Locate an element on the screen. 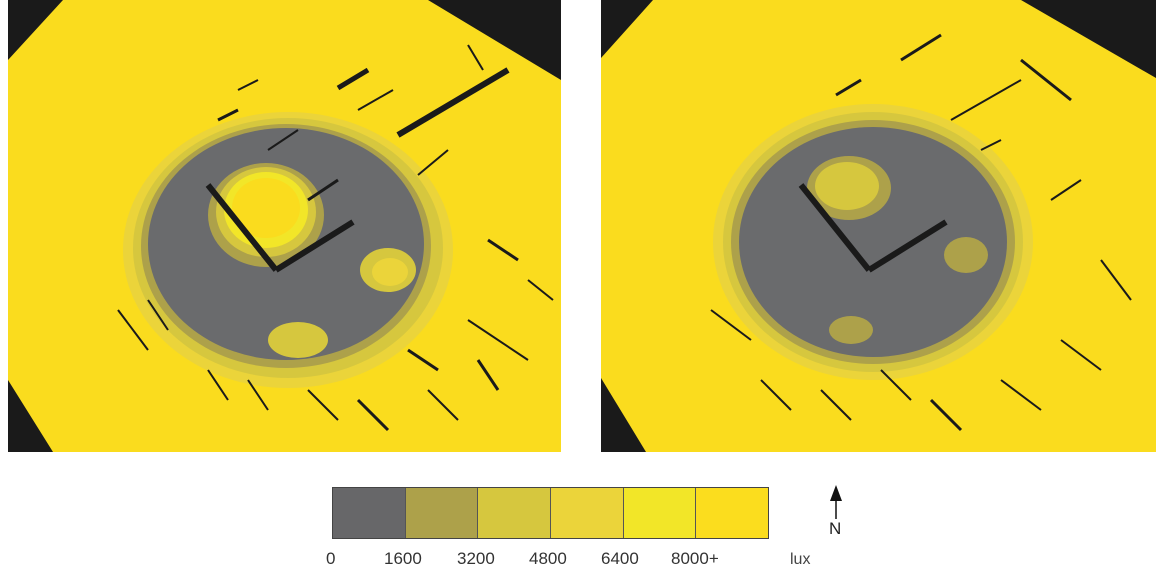  legend-tick-2: 3200 is located at coordinates (476, 558).